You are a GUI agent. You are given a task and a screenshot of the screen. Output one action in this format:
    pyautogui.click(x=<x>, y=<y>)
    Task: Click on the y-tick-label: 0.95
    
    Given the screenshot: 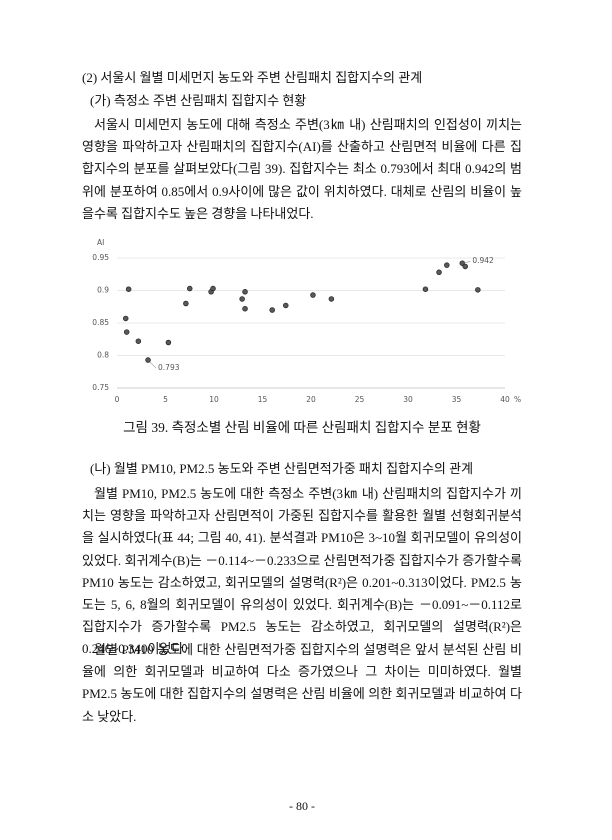 What is the action you would take?
    pyautogui.click(x=100, y=257)
    